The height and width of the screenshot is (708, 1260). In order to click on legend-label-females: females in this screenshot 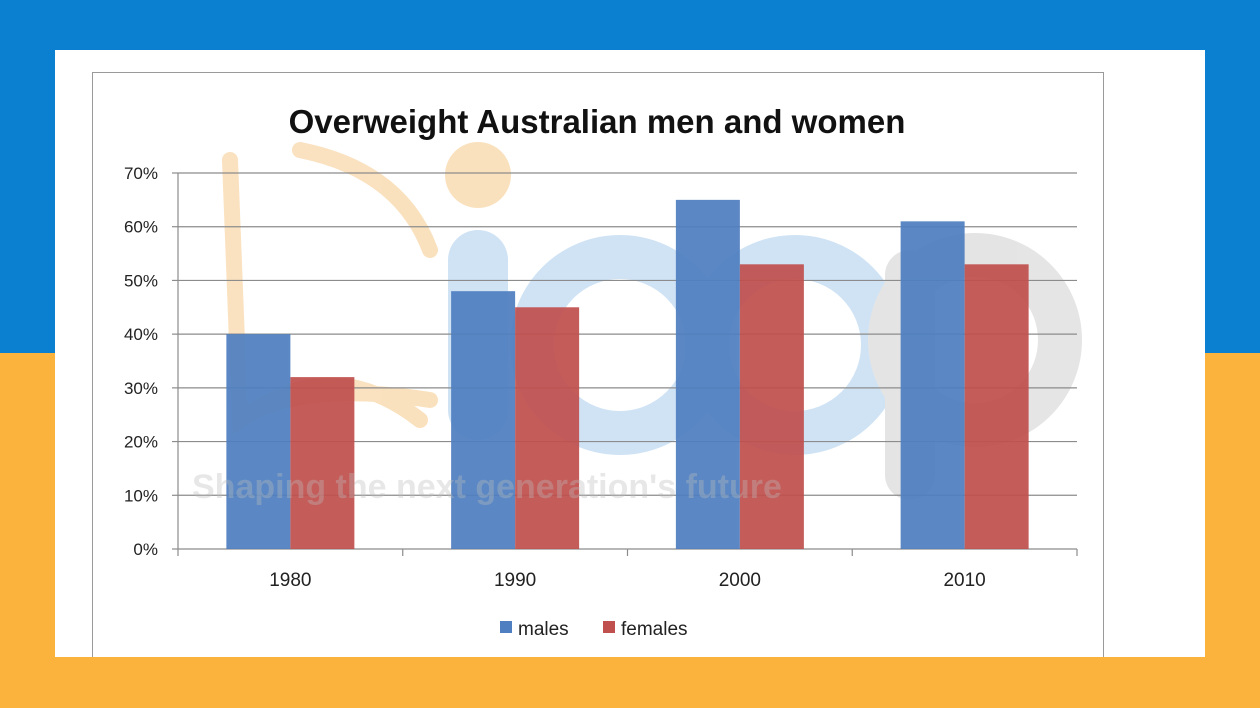, I will do `click(654, 629)`.